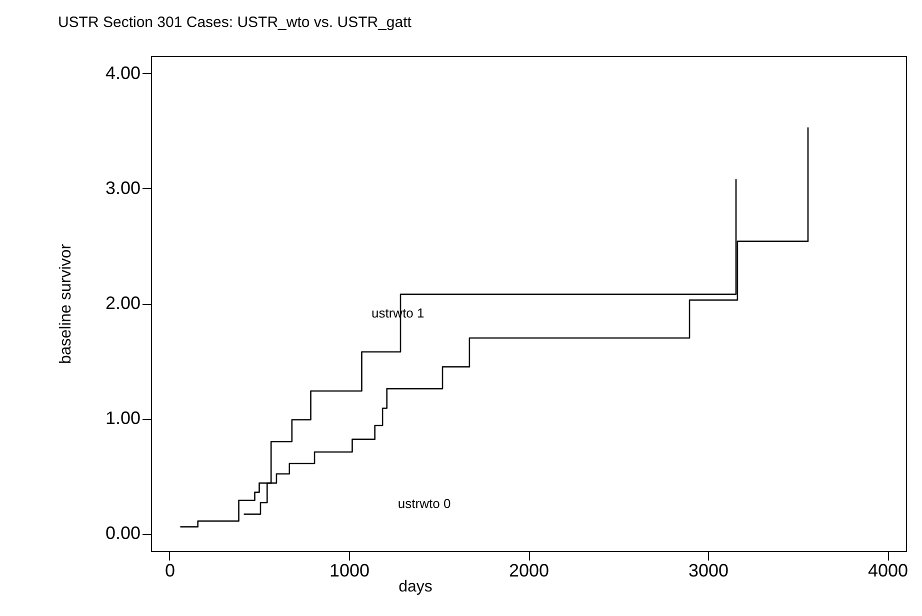 The width and height of the screenshot is (922, 616). I want to click on y-axis-title: baseline survivor, so click(65, 303).